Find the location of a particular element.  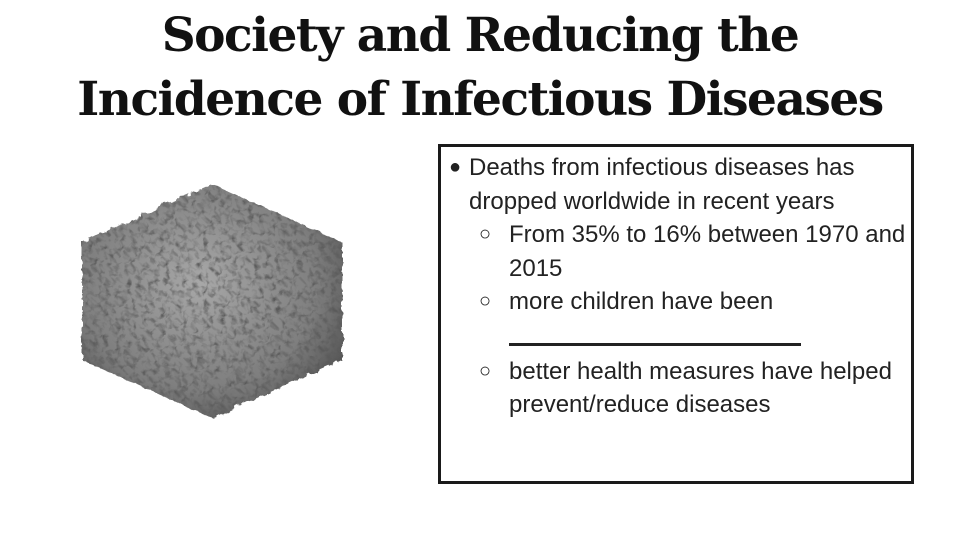

fill-in-blank-line is located at coordinates (655, 332).